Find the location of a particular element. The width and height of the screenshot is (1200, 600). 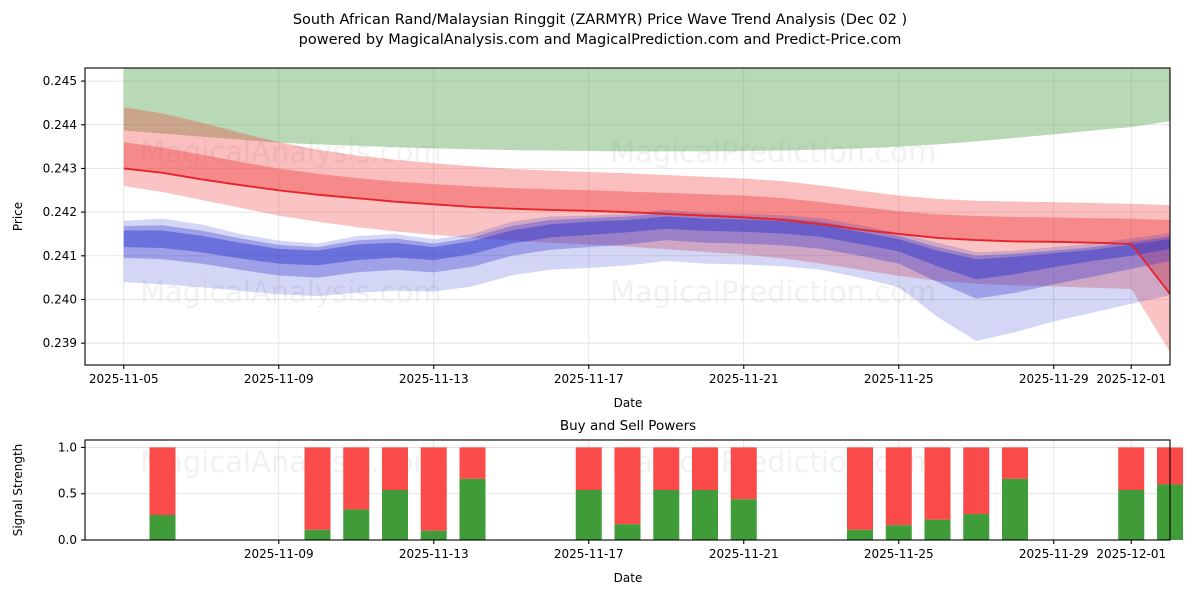

ytick-label: 0.245 is located at coordinates (60, 81).